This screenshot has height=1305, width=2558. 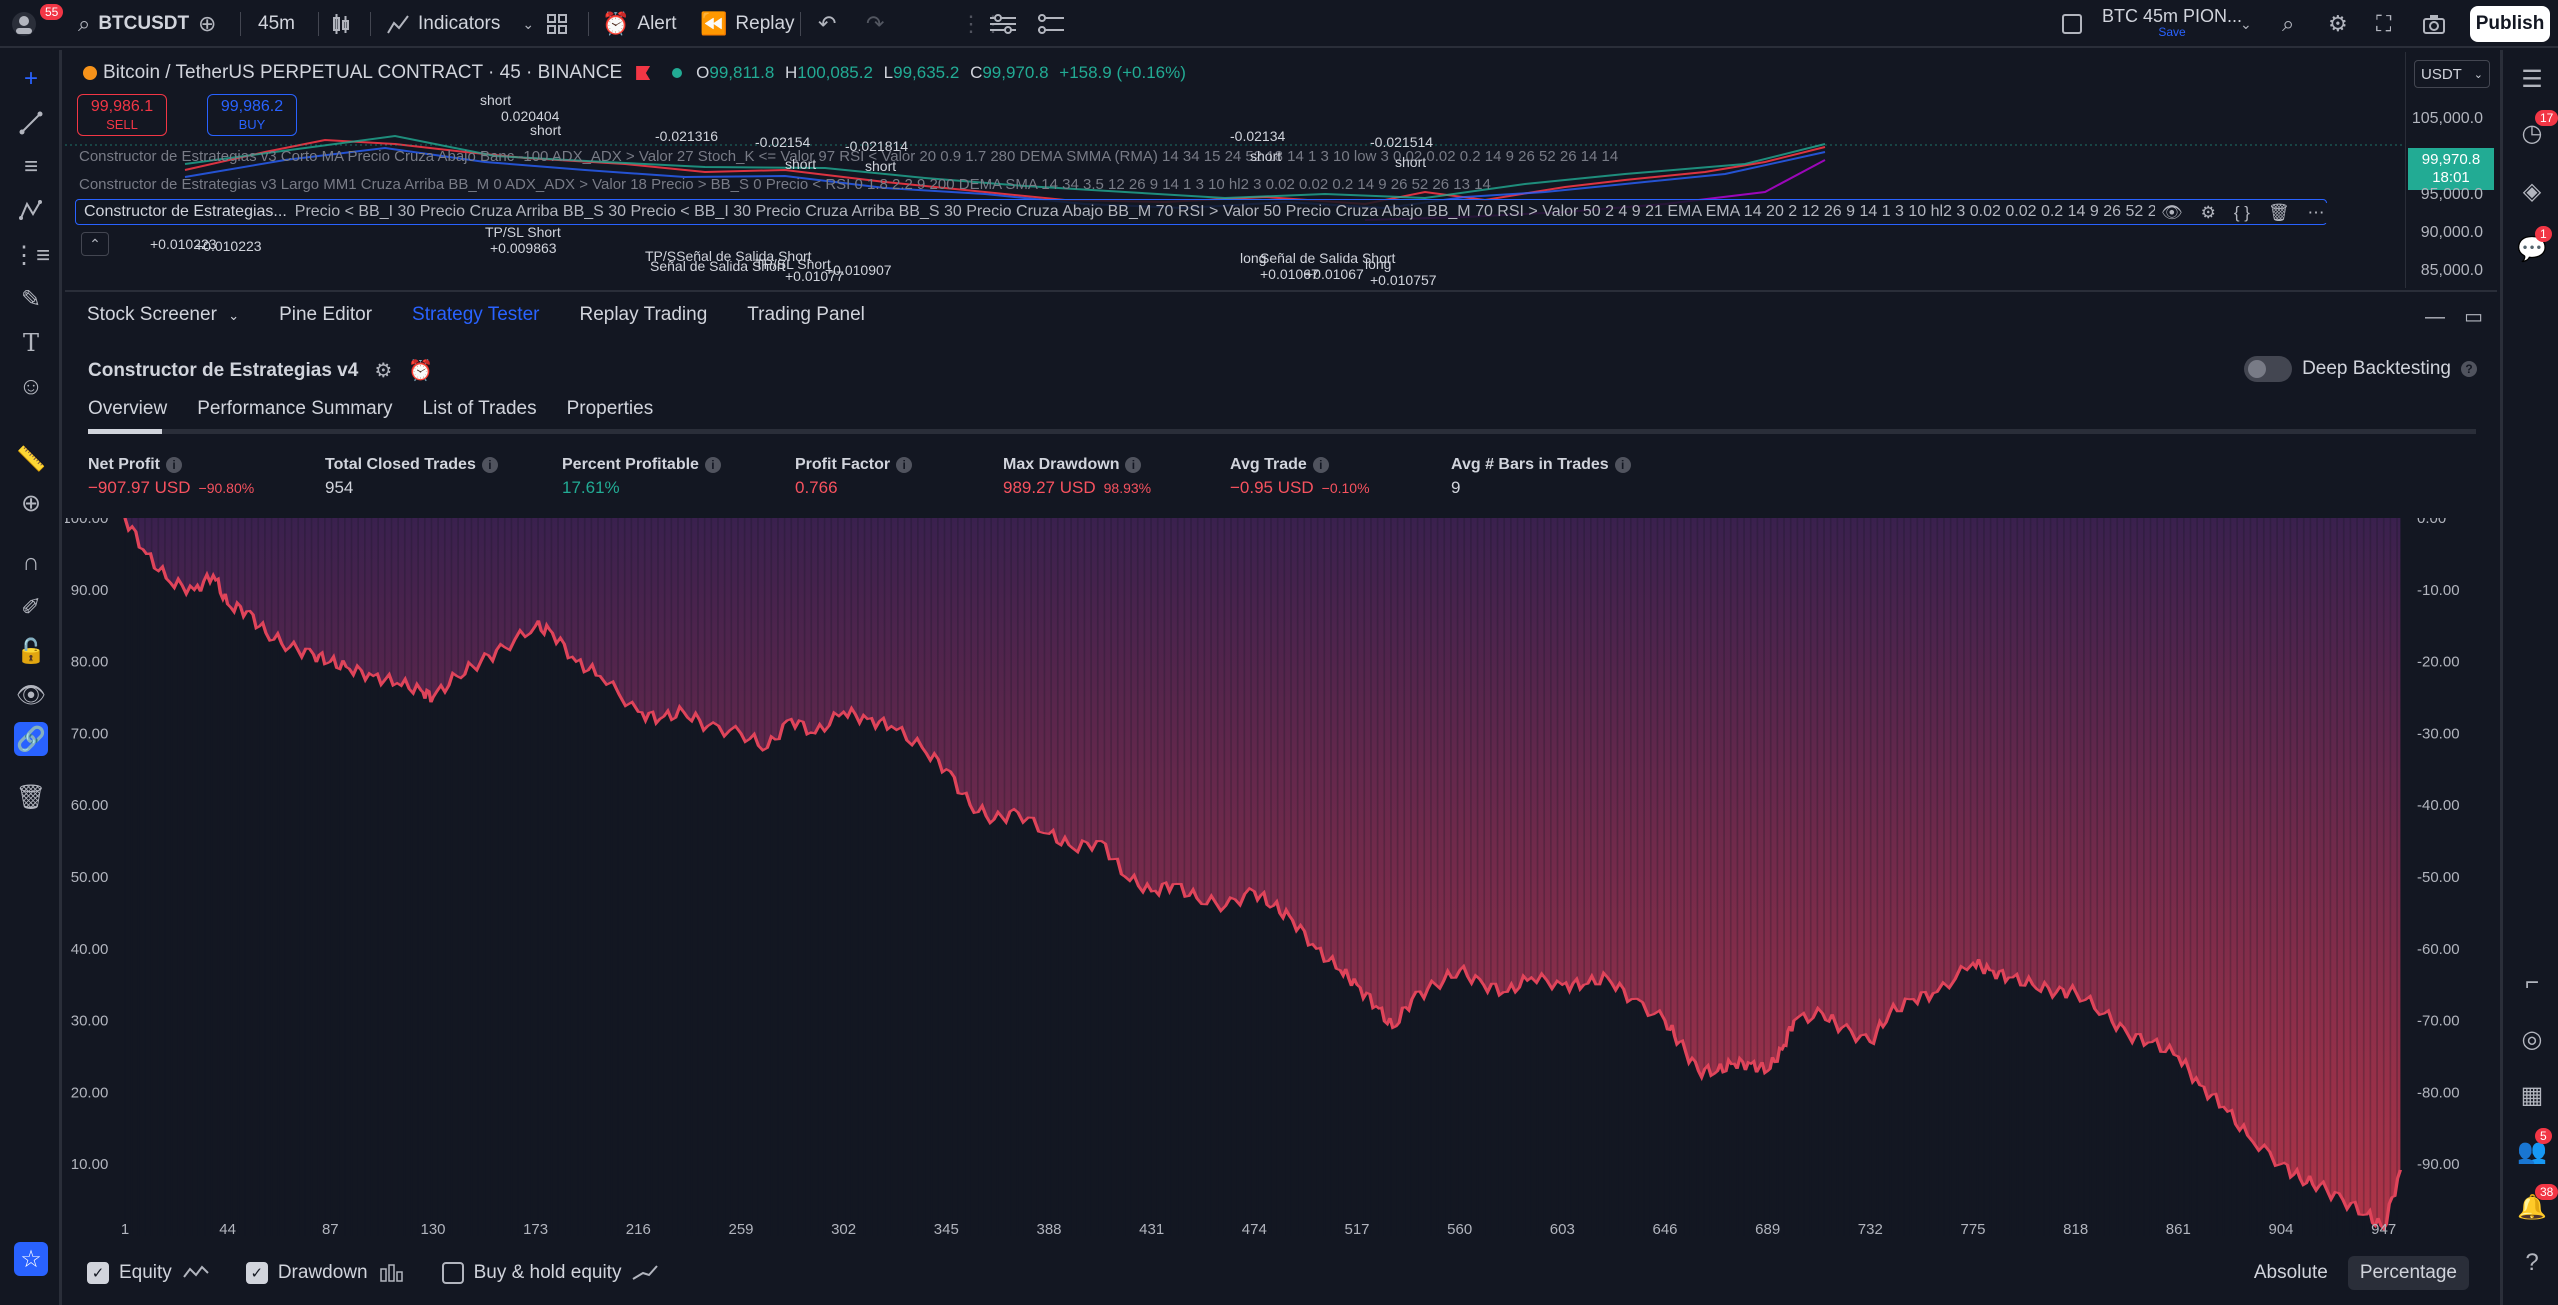 I want to click on gear-icon: ⚙, so click(x=2208, y=212).